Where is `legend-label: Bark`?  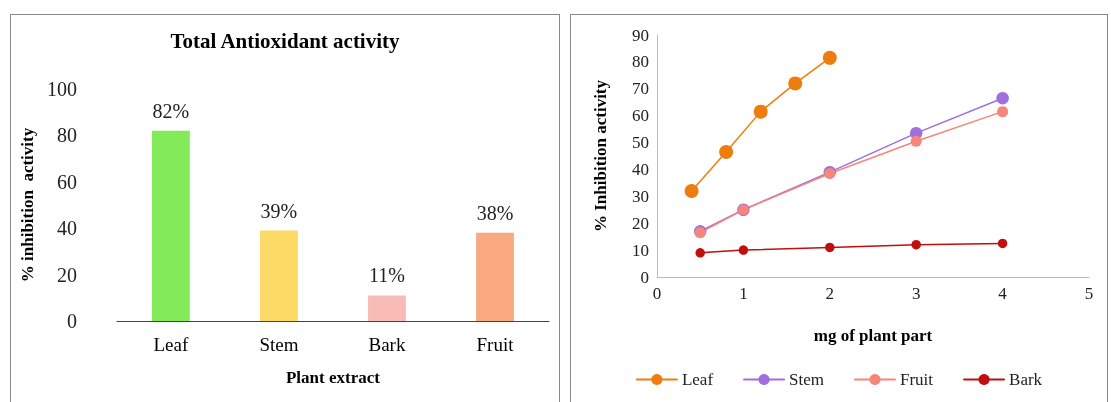
legend-label: Bark is located at coordinates (1026, 379).